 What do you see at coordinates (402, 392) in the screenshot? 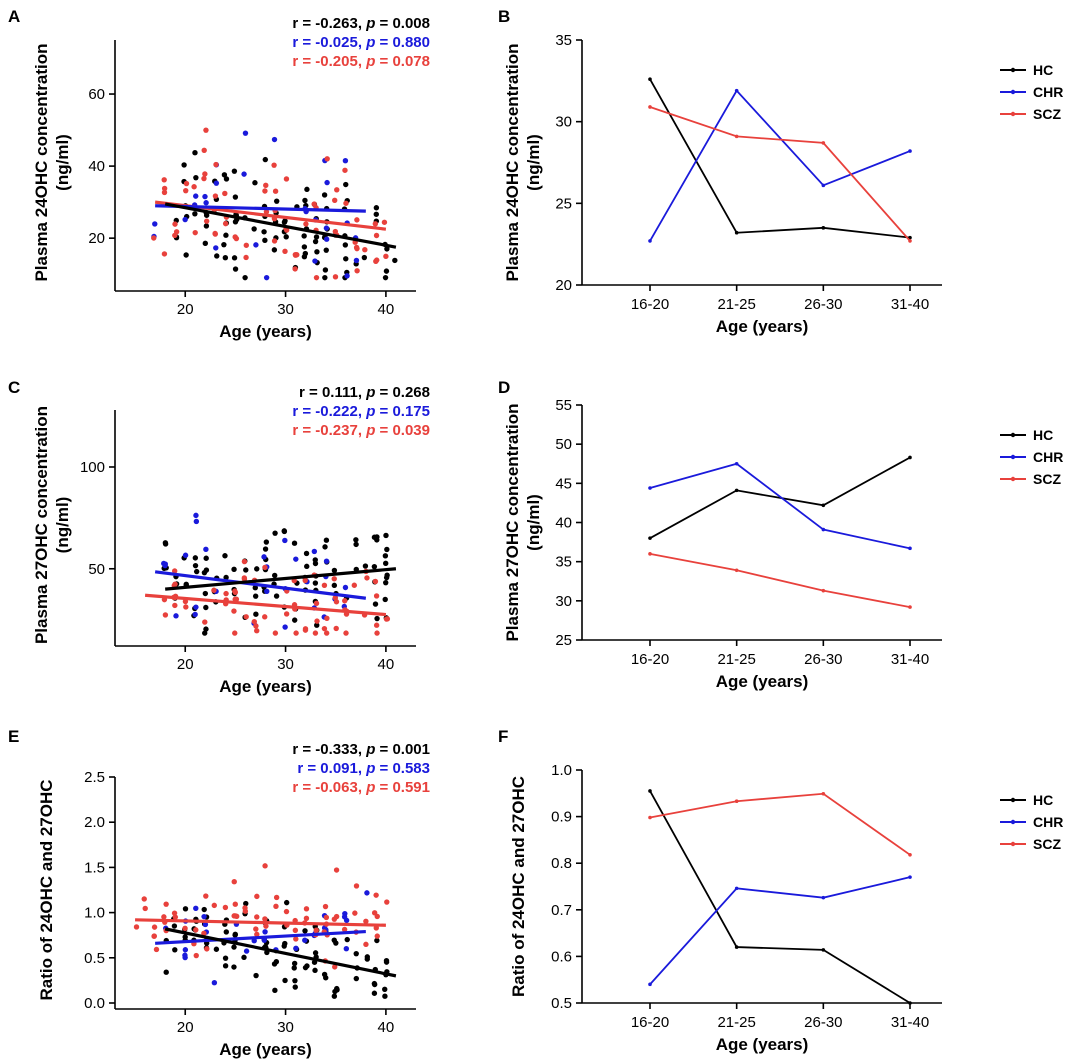
I see `stat-p-value: = 0.268` at bounding box center [402, 392].